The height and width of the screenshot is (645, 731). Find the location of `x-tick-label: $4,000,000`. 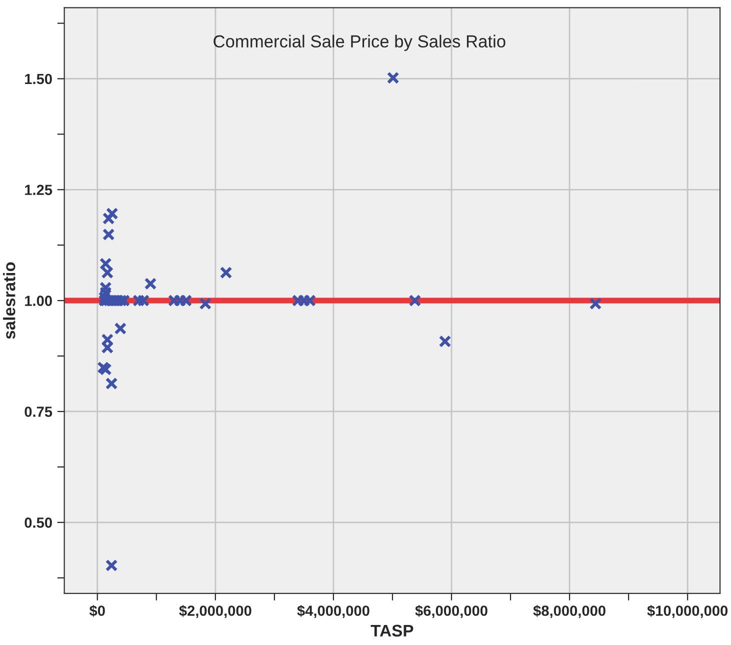

x-tick-label: $4,000,000 is located at coordinates (333, 611).